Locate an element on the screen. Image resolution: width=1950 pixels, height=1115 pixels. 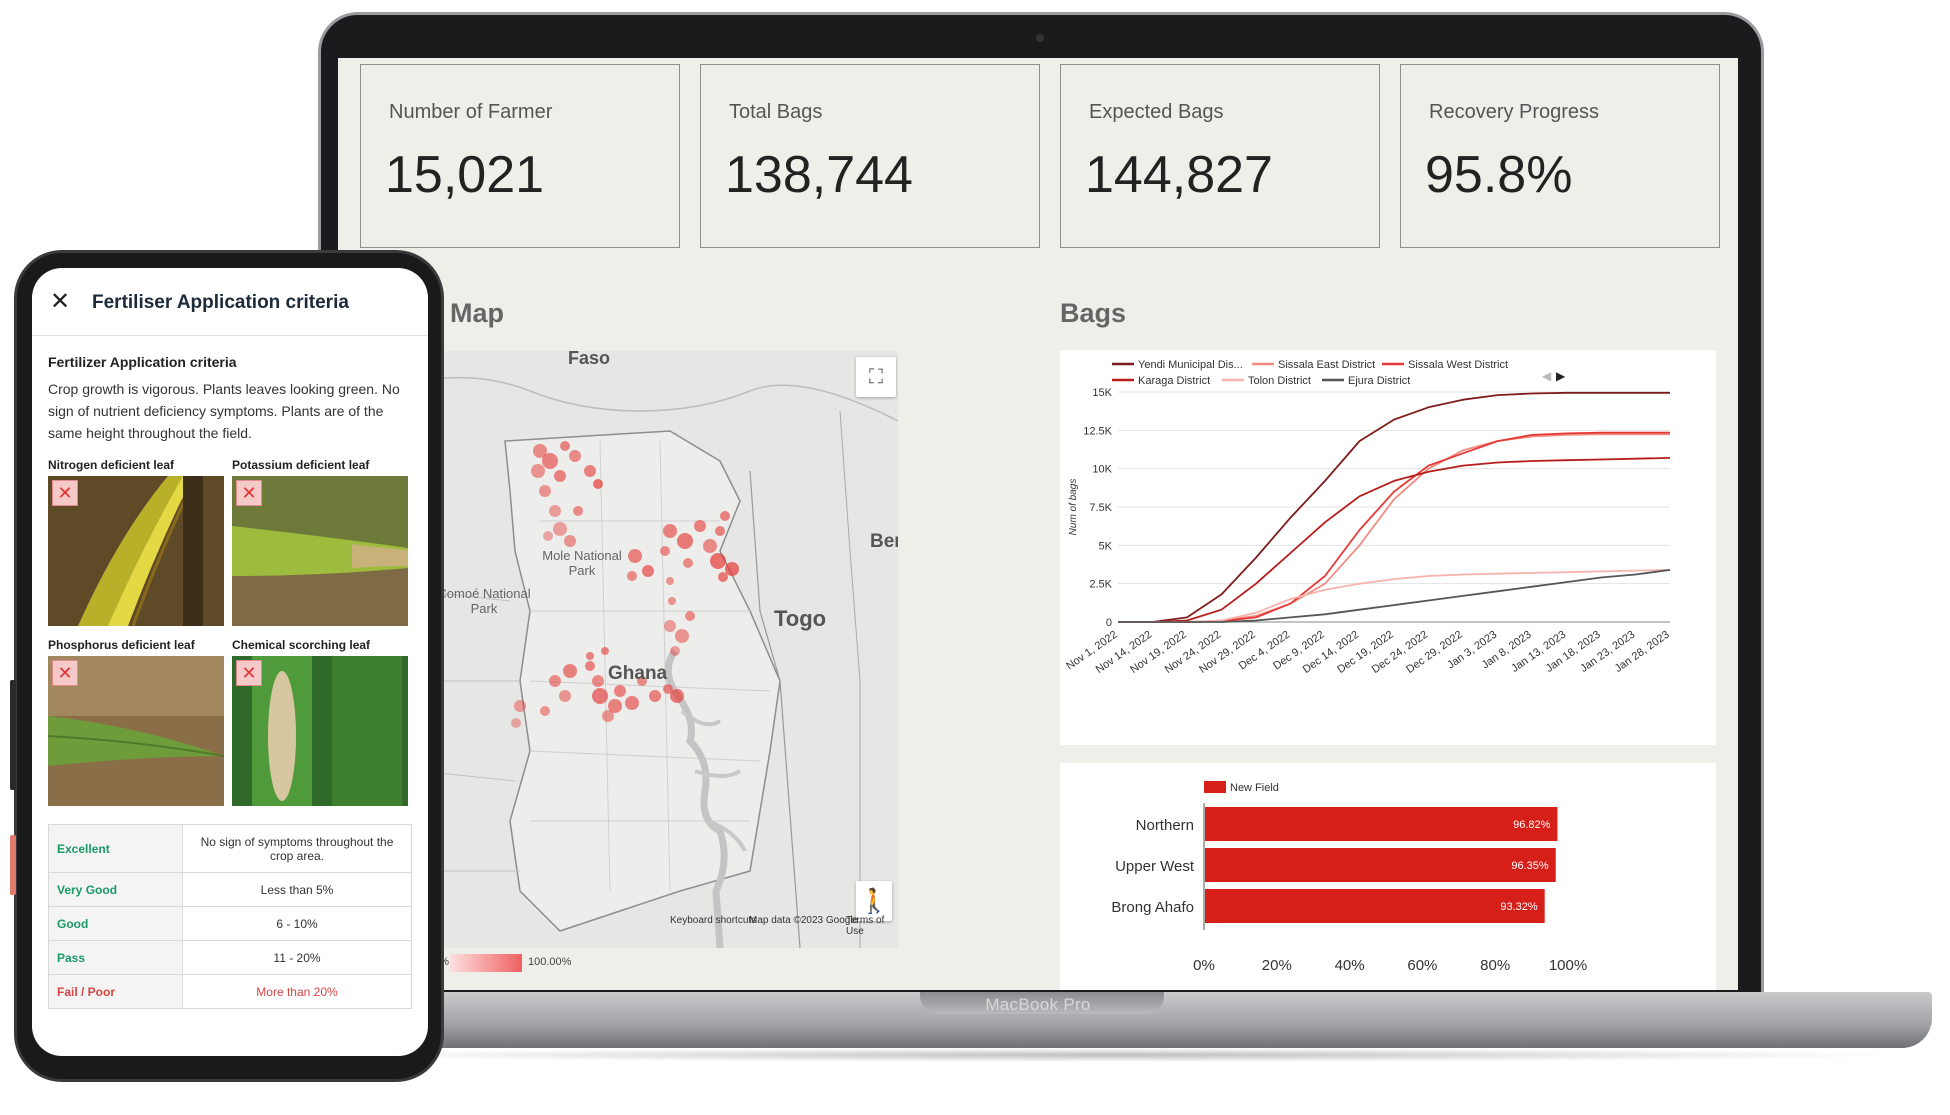
y-tick-label: 5K is located at coordinates (1106, 546).